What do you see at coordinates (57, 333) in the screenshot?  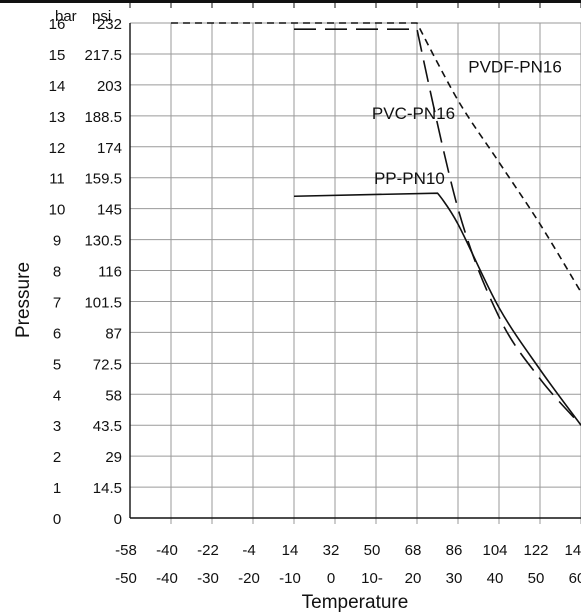 I see `y-tick-label-bar: 6` at bounding box center [57, 333].